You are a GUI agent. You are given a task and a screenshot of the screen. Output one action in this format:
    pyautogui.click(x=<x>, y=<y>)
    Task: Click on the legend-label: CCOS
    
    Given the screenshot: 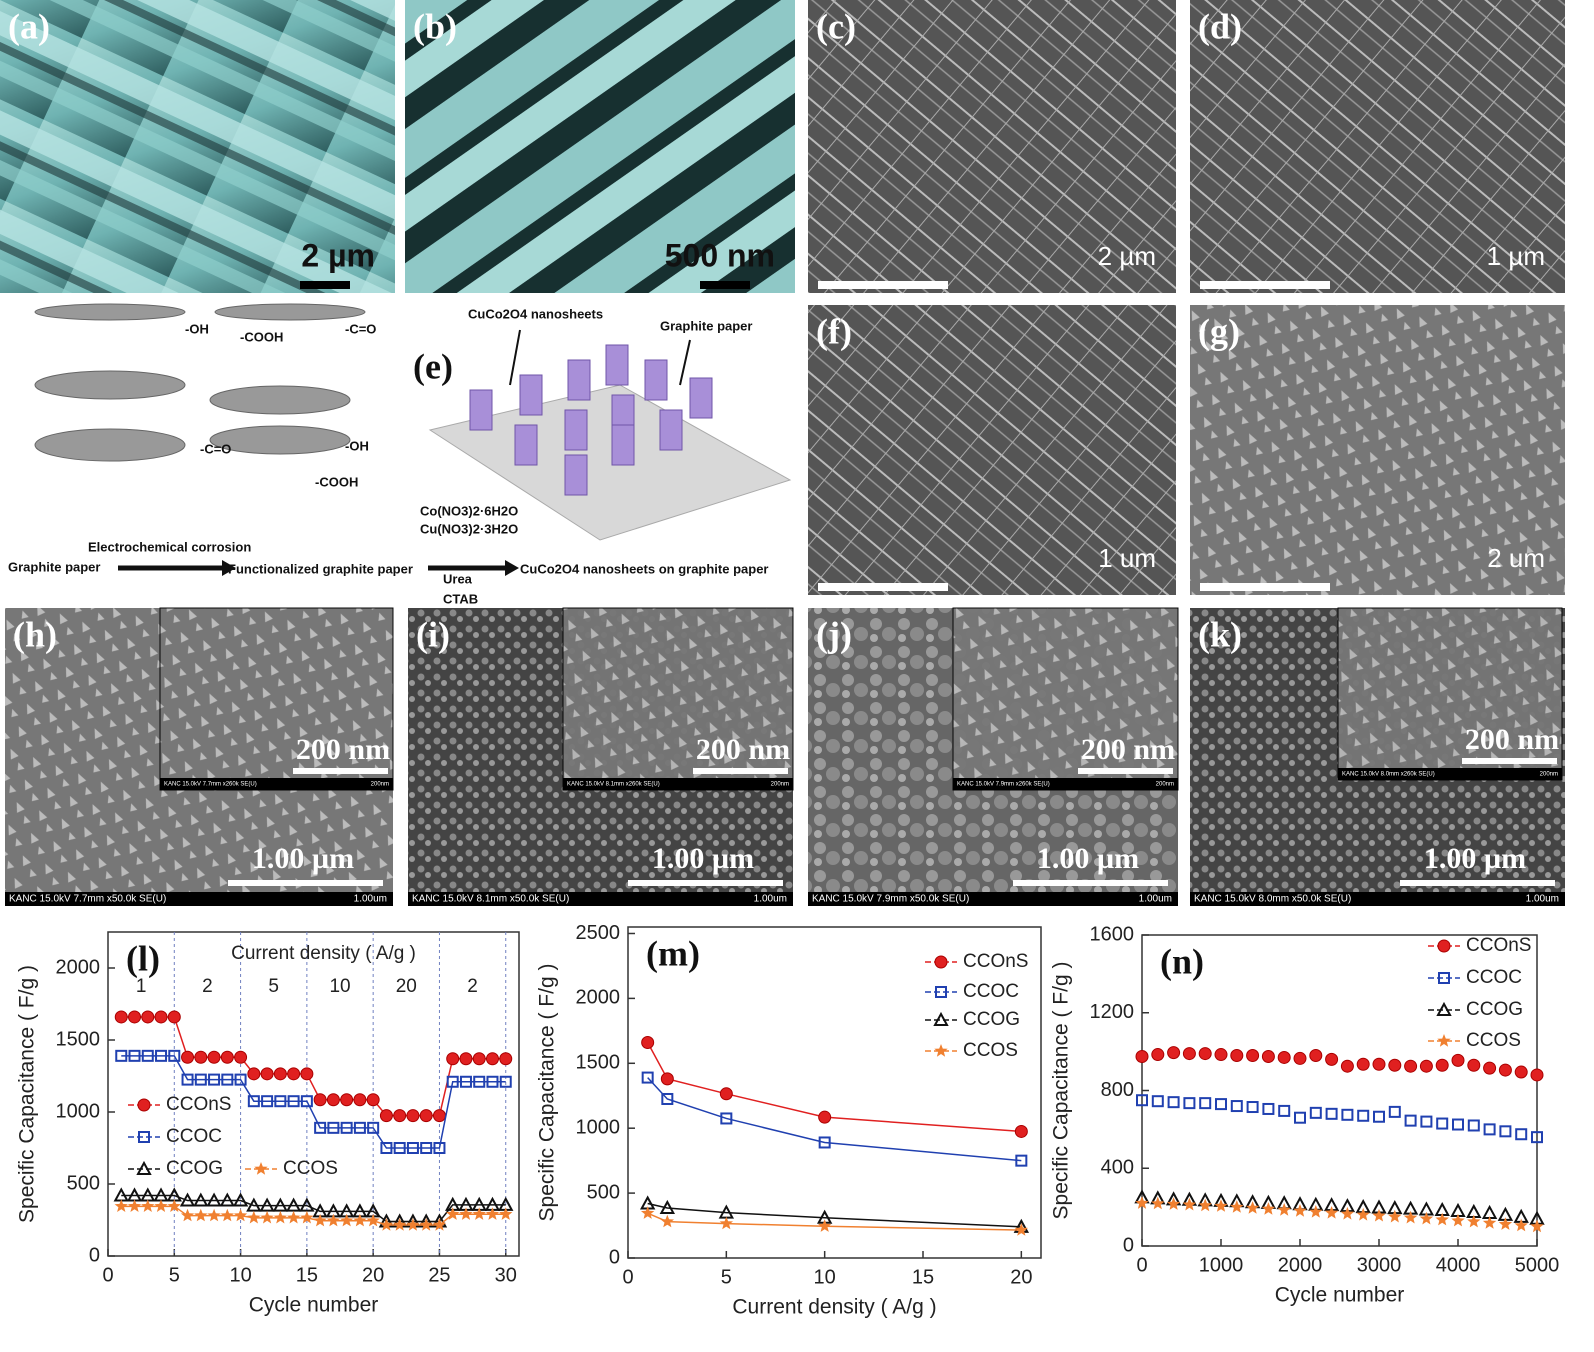 What is the action you would take?
    pyautogui.click(x=990, y=1050)
    